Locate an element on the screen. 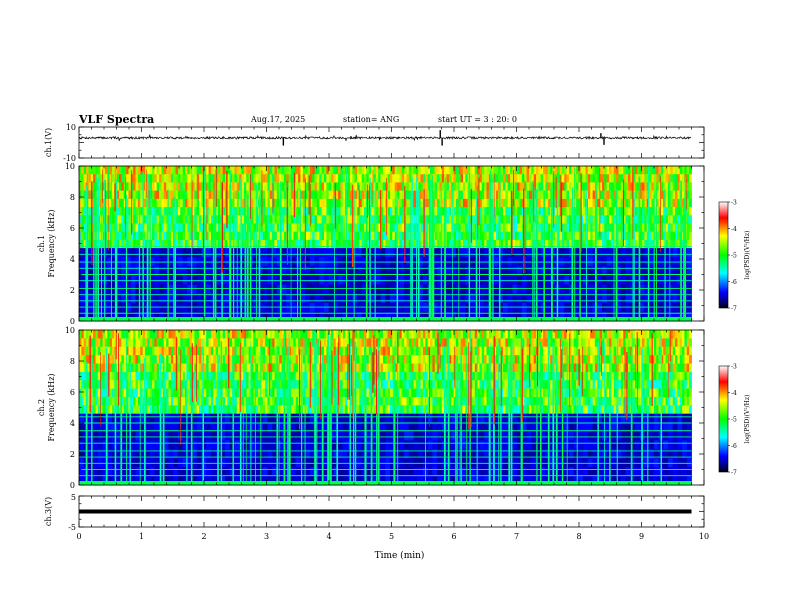  ch1-waveform-line is located at coordinates (385, 137).